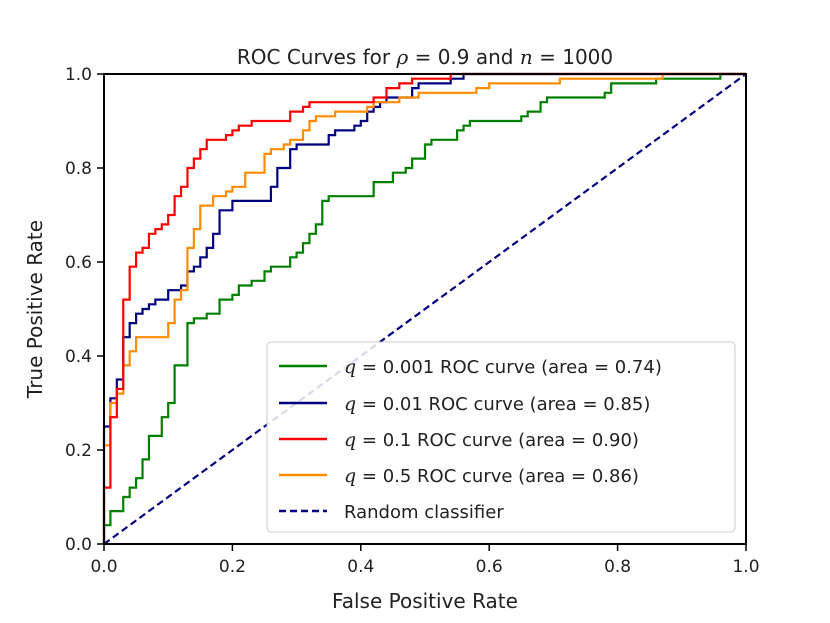 The width and height of the screenshot is (830, 623). I want to click on x-tick-label: 0.0, so click(103, 567).